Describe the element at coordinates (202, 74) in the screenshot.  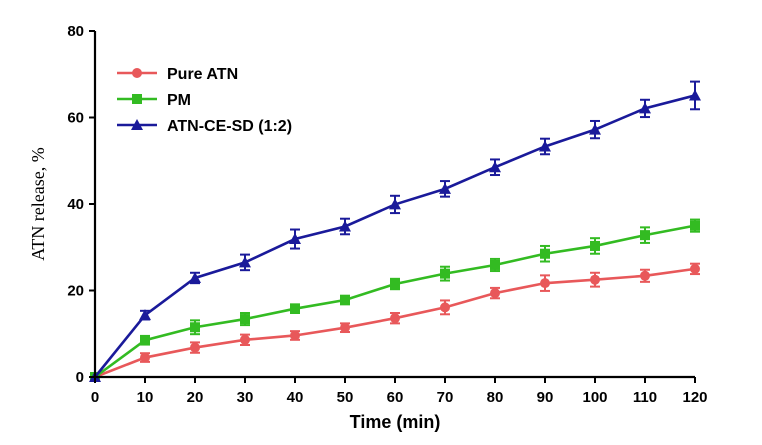
I see `legend-label: Pure ATN` at that location.